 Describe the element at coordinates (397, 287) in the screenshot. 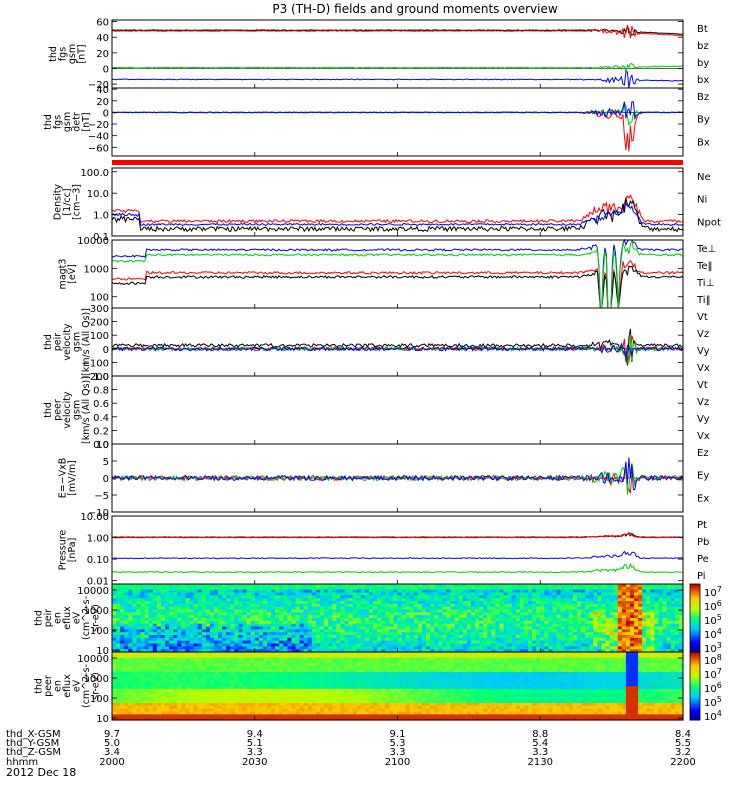

I see `series-temp-Te‖` at that location.